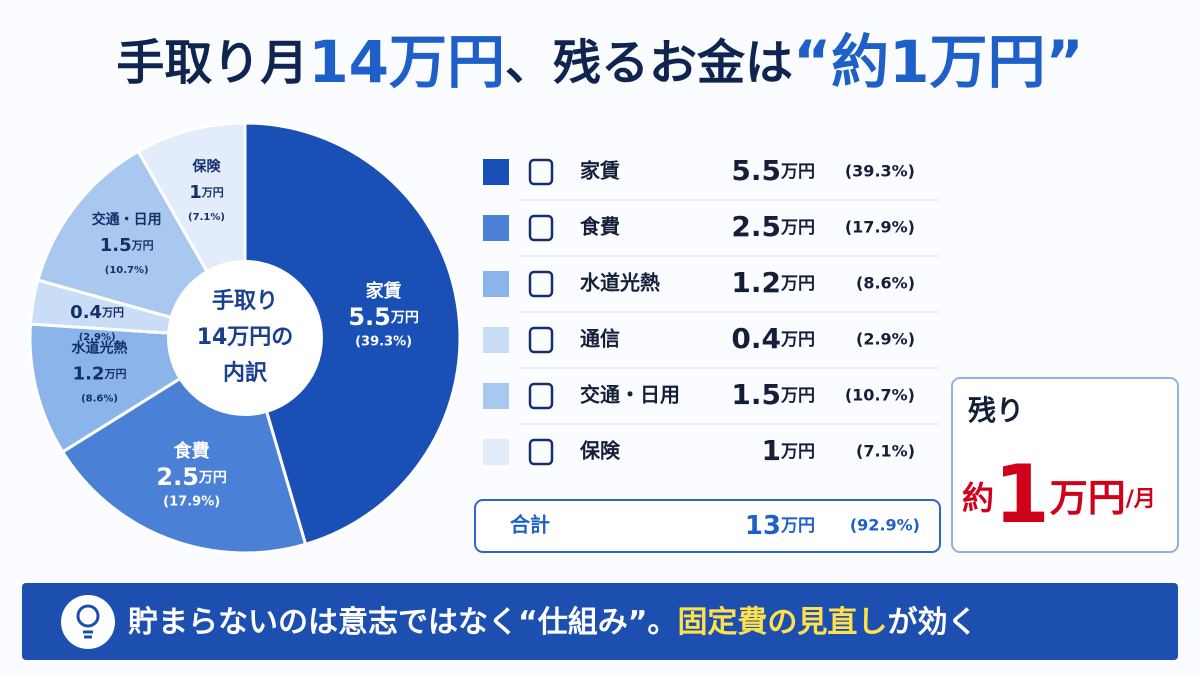 The width and height of the screenshot is (1200, 675). Describe the element at coordinates (707, 526) in the screenshot. I see `total-box` at that location.